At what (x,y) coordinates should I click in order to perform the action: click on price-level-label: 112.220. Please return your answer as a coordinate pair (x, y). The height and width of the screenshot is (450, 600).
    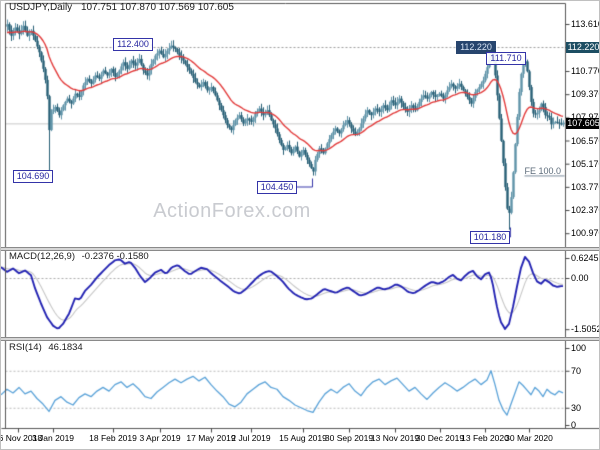
    Looking at the image, I should click on (476, 47).